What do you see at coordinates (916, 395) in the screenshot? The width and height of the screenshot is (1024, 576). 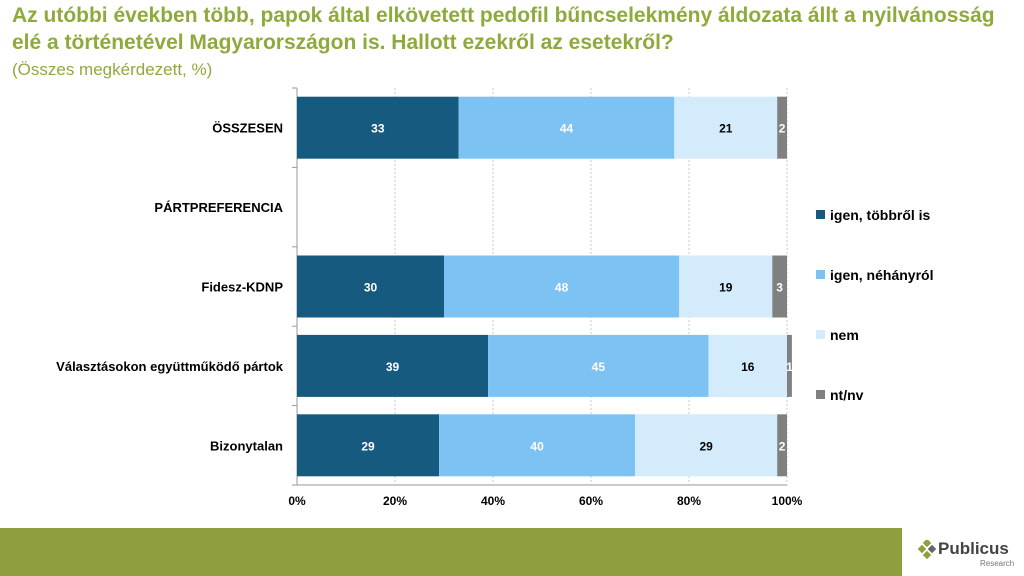 I see `legend-item: nt/nv` at bounding box center [916, 395].